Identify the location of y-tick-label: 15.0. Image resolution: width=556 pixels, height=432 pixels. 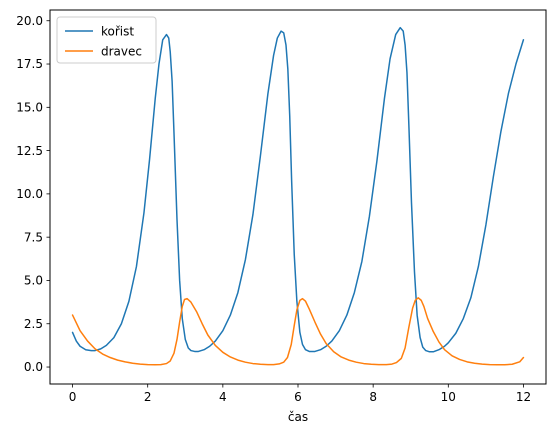
(29, 108).